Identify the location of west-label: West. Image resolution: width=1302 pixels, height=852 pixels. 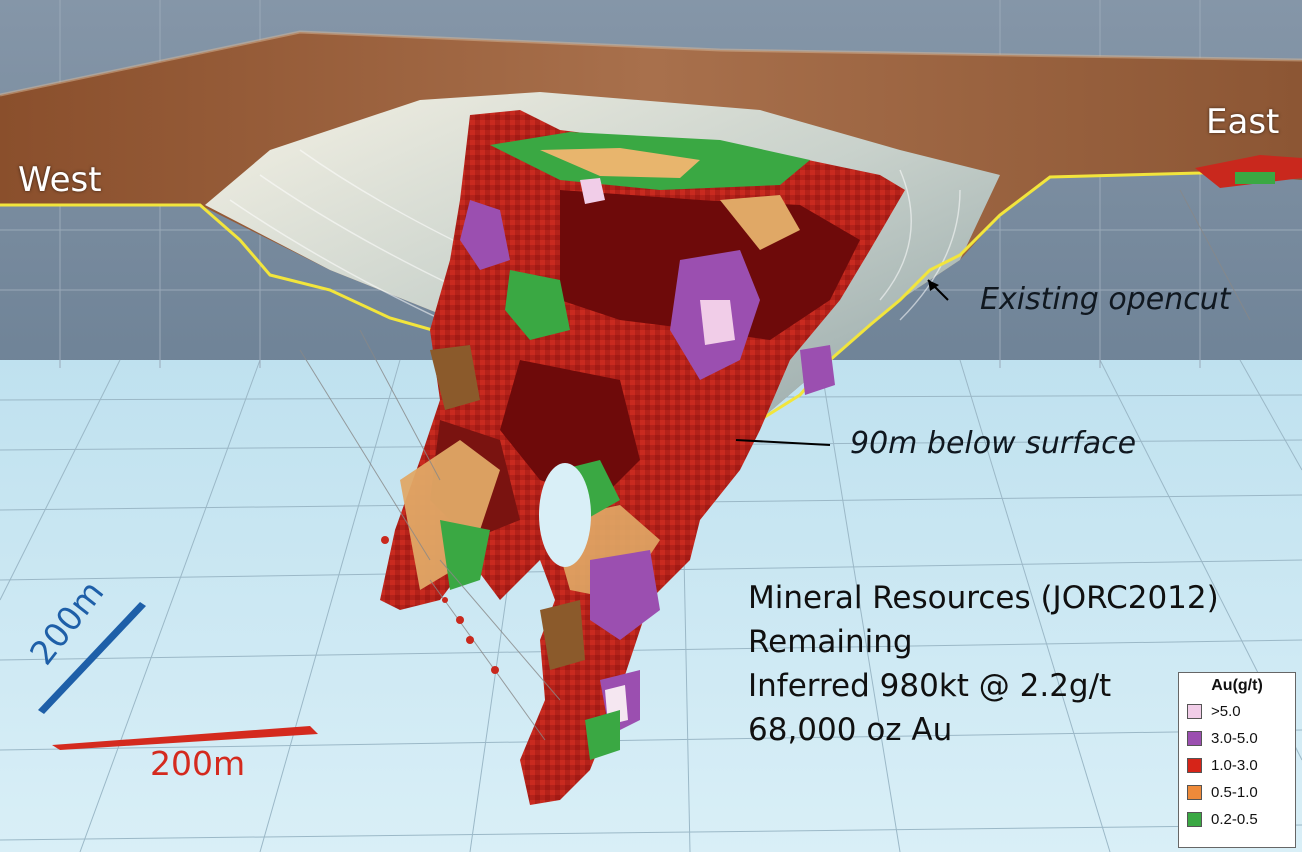
(60, 180).